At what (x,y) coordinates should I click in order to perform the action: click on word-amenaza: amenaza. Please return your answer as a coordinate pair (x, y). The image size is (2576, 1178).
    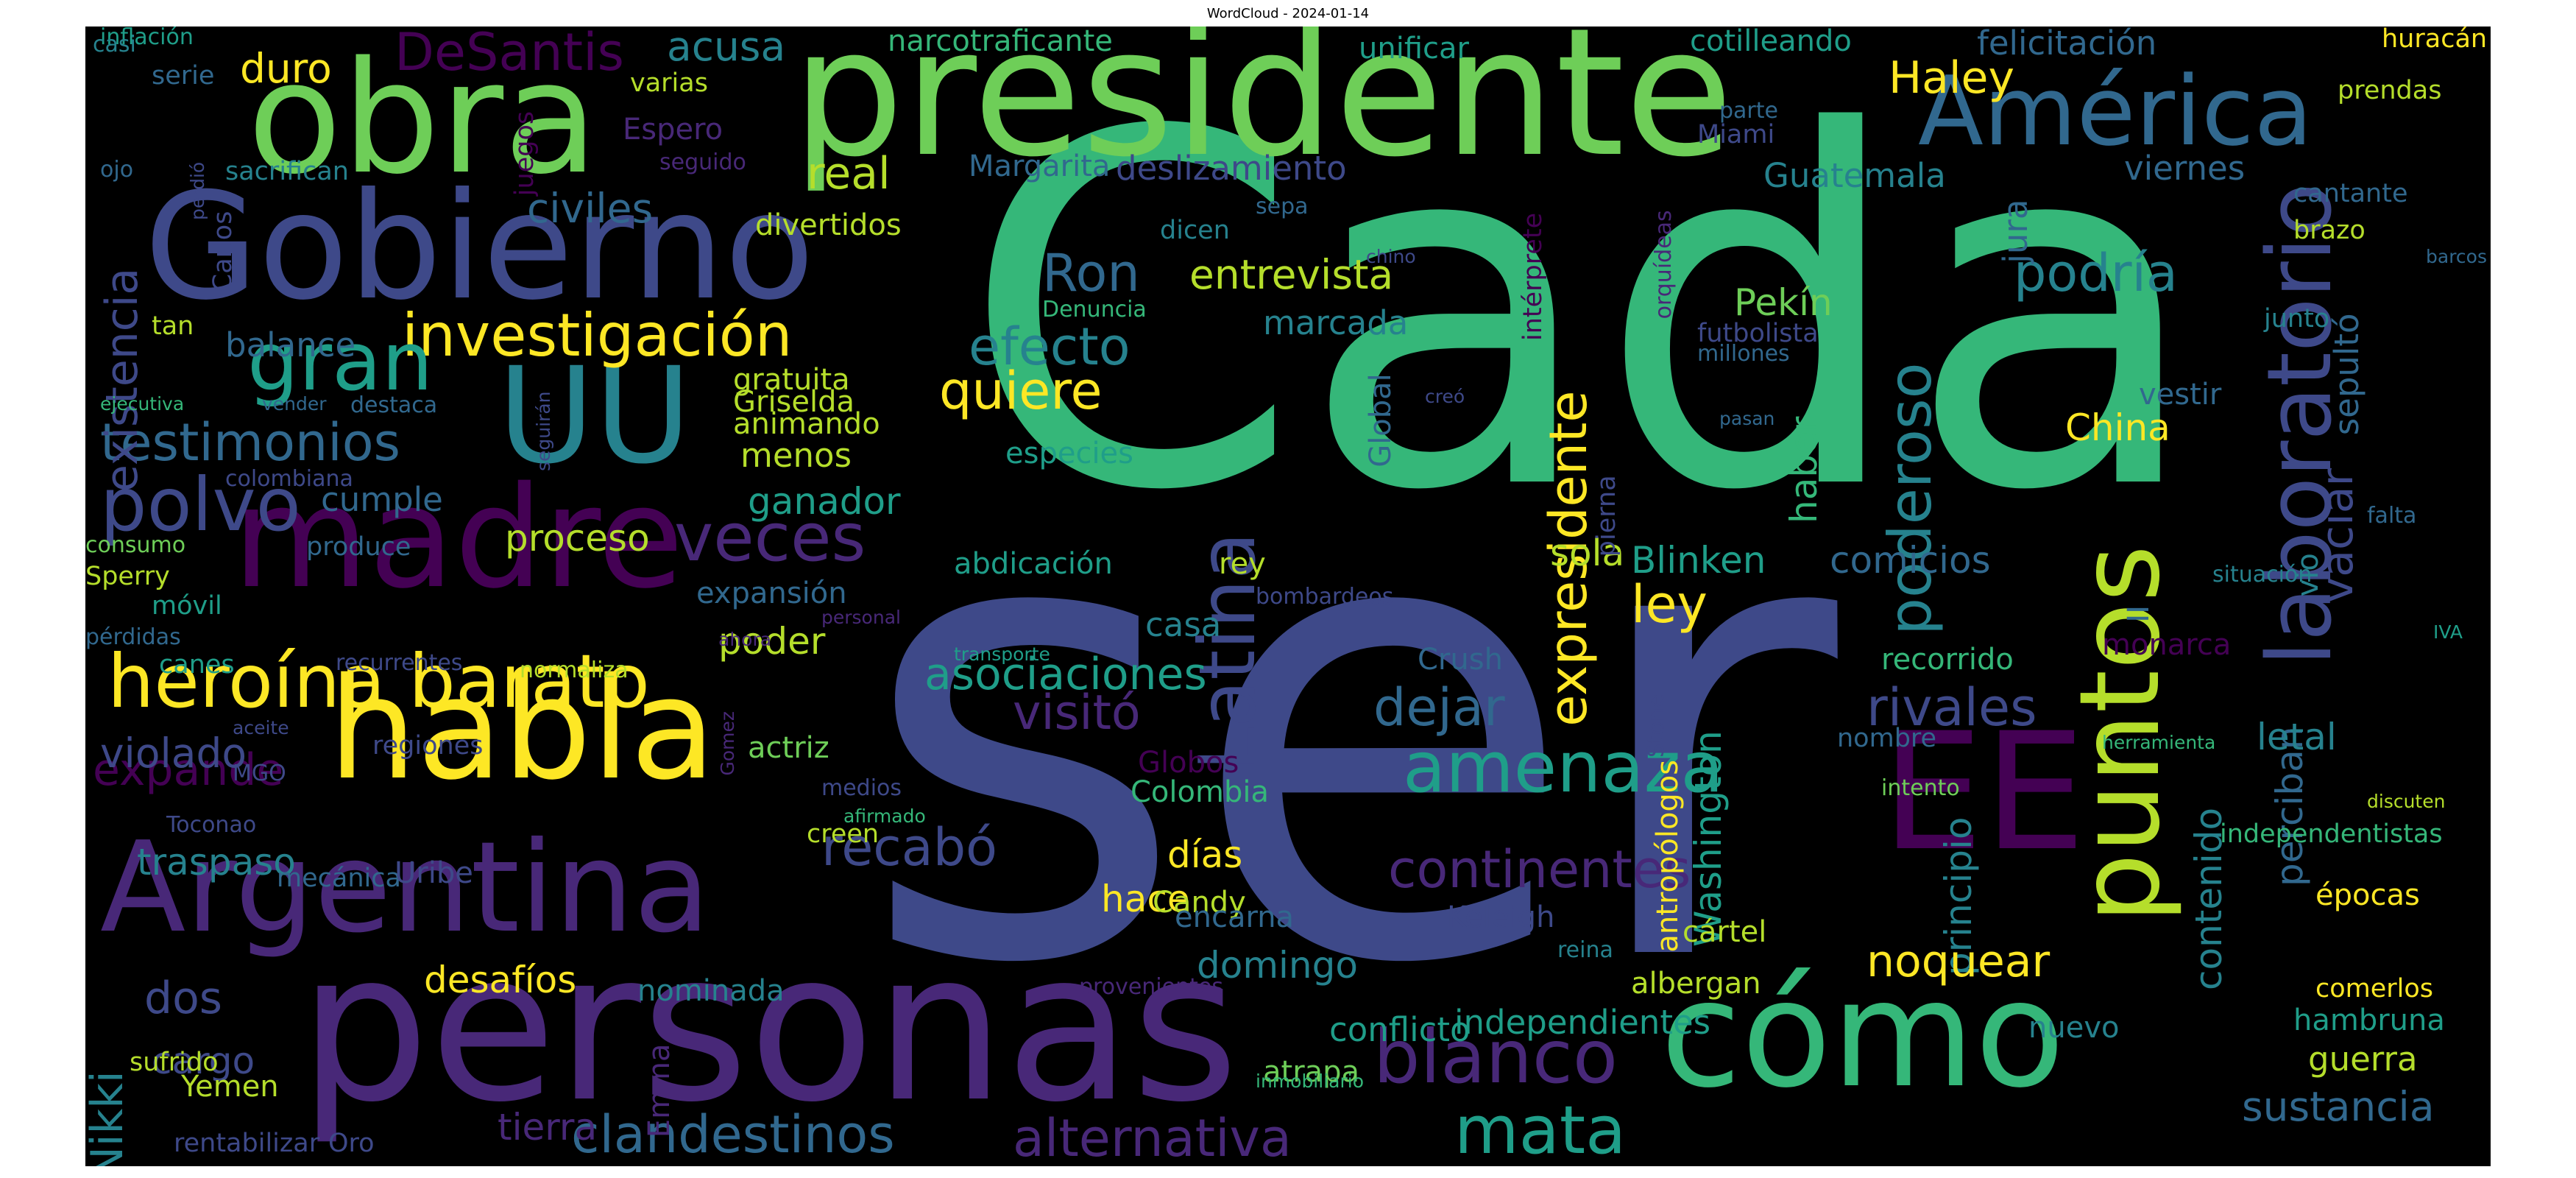
    Looking at the image, I should click on (1563, 767).